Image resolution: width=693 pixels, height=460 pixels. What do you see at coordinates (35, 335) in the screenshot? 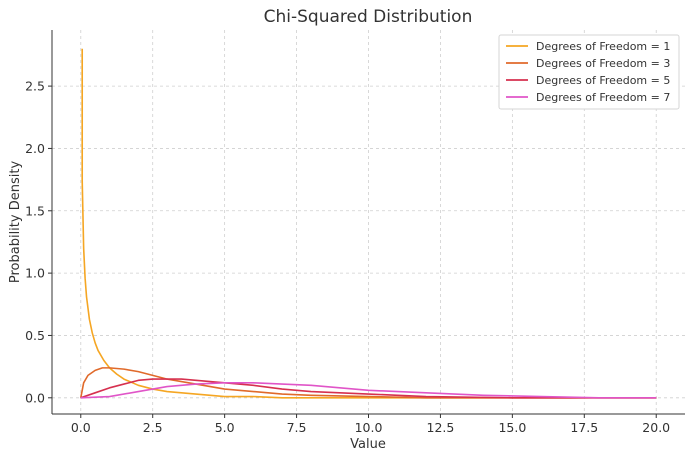
I see `y-tick-label: 0.5` at bounding box center [35, 335].